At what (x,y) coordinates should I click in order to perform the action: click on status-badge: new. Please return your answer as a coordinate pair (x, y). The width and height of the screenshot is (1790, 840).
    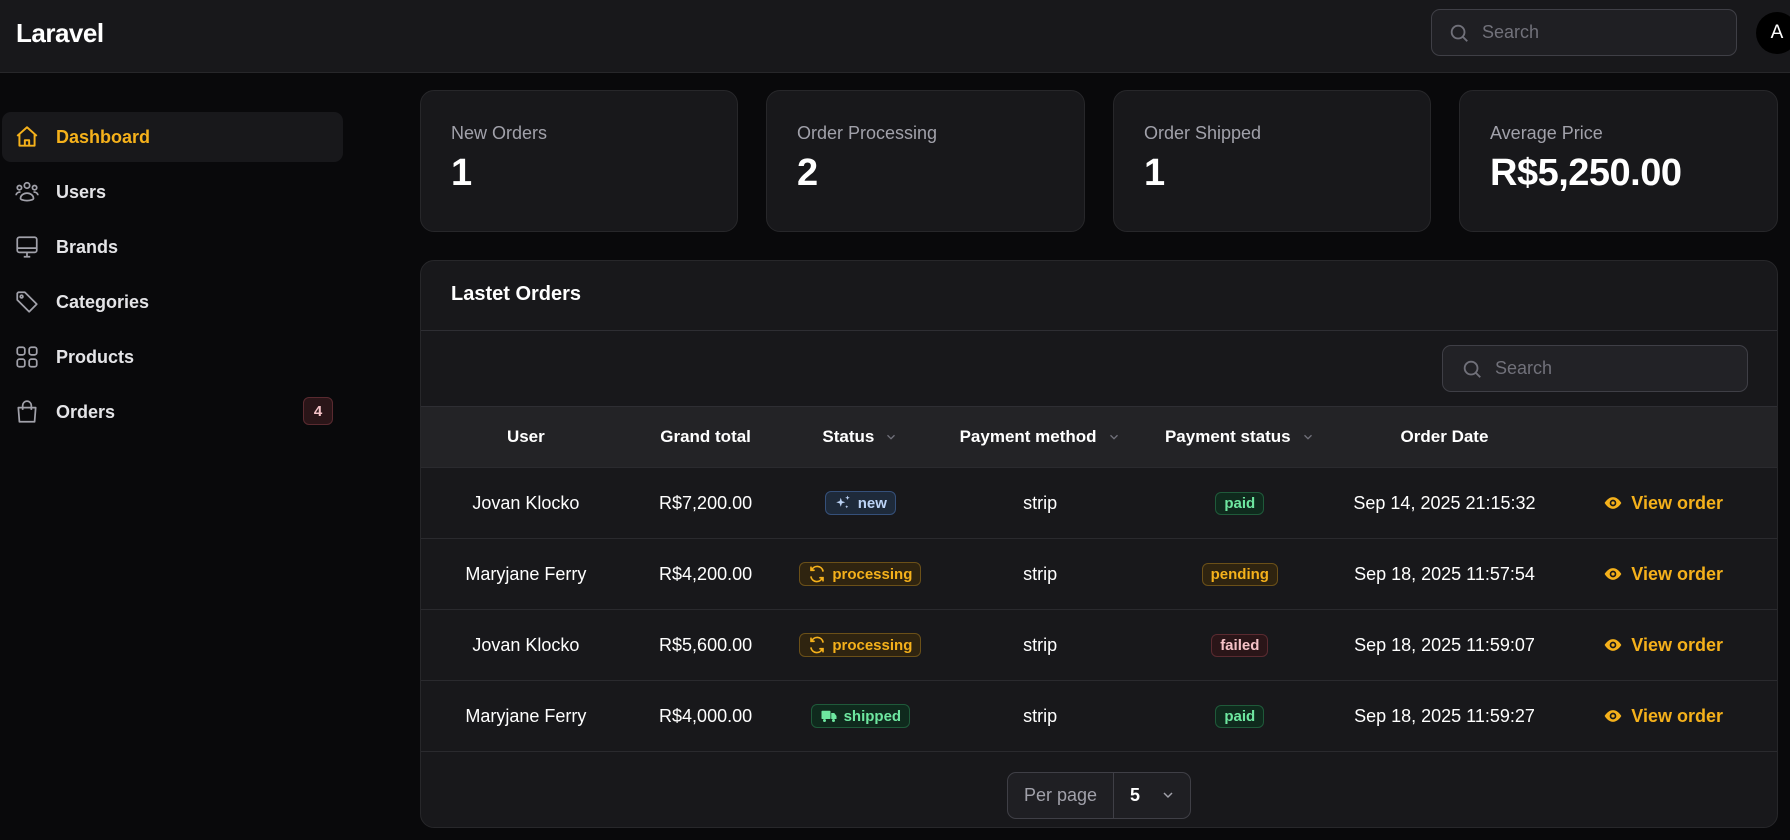
    Looking at the image, I should click on (860, 503).